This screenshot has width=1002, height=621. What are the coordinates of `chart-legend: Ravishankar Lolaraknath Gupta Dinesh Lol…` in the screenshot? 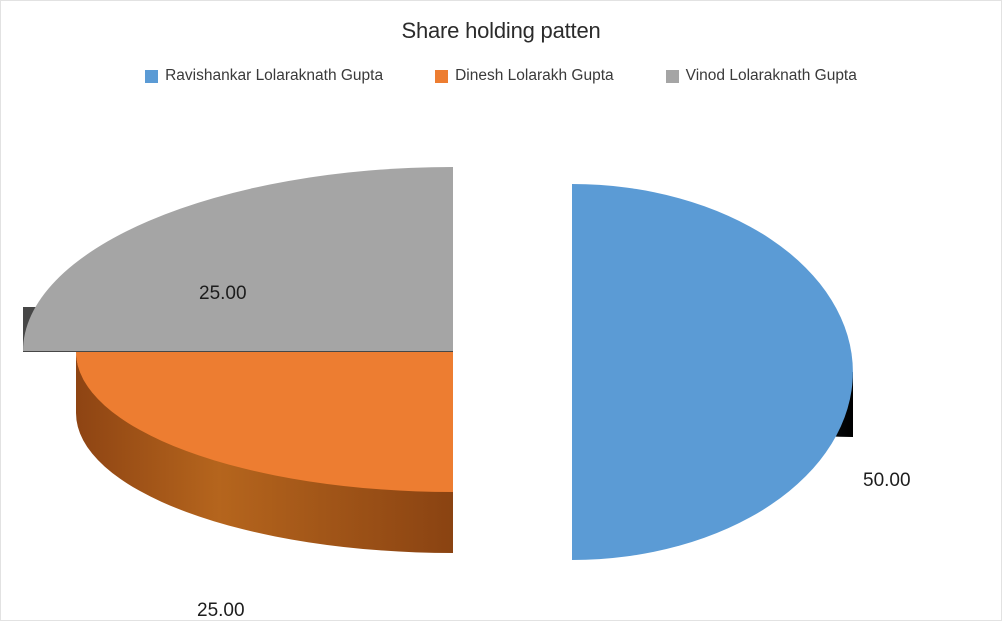 It's located at (501, 76).